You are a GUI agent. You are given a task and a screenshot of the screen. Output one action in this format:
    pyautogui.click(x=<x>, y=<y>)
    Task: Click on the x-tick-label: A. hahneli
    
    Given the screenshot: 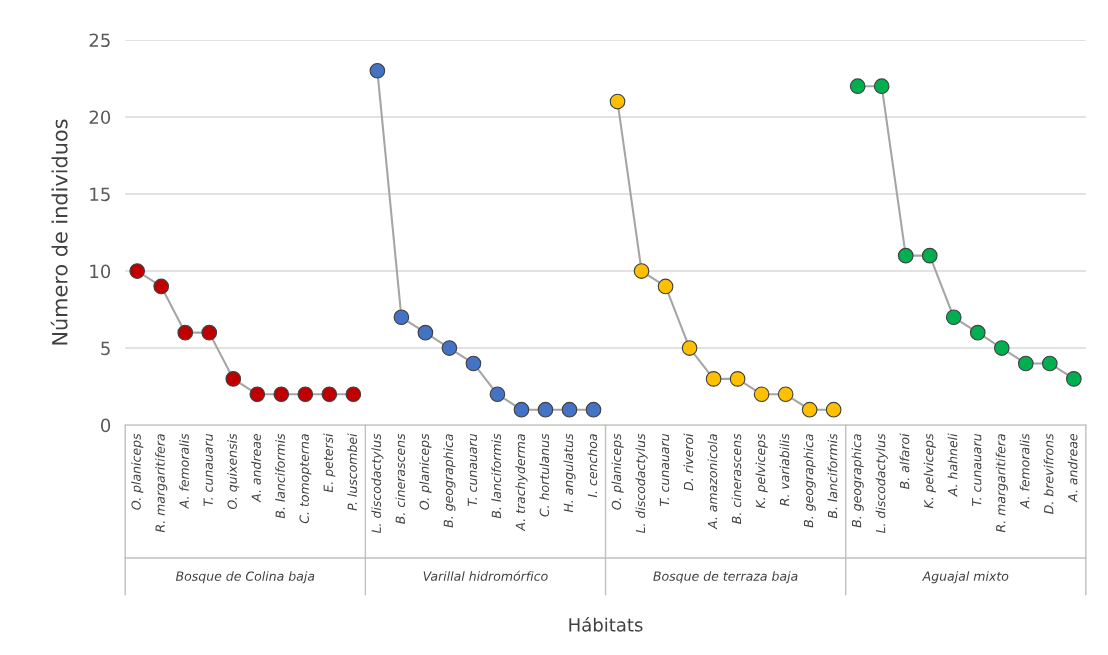 What is the action you would take?
    pyautogui.click(x=952, y=465)
    